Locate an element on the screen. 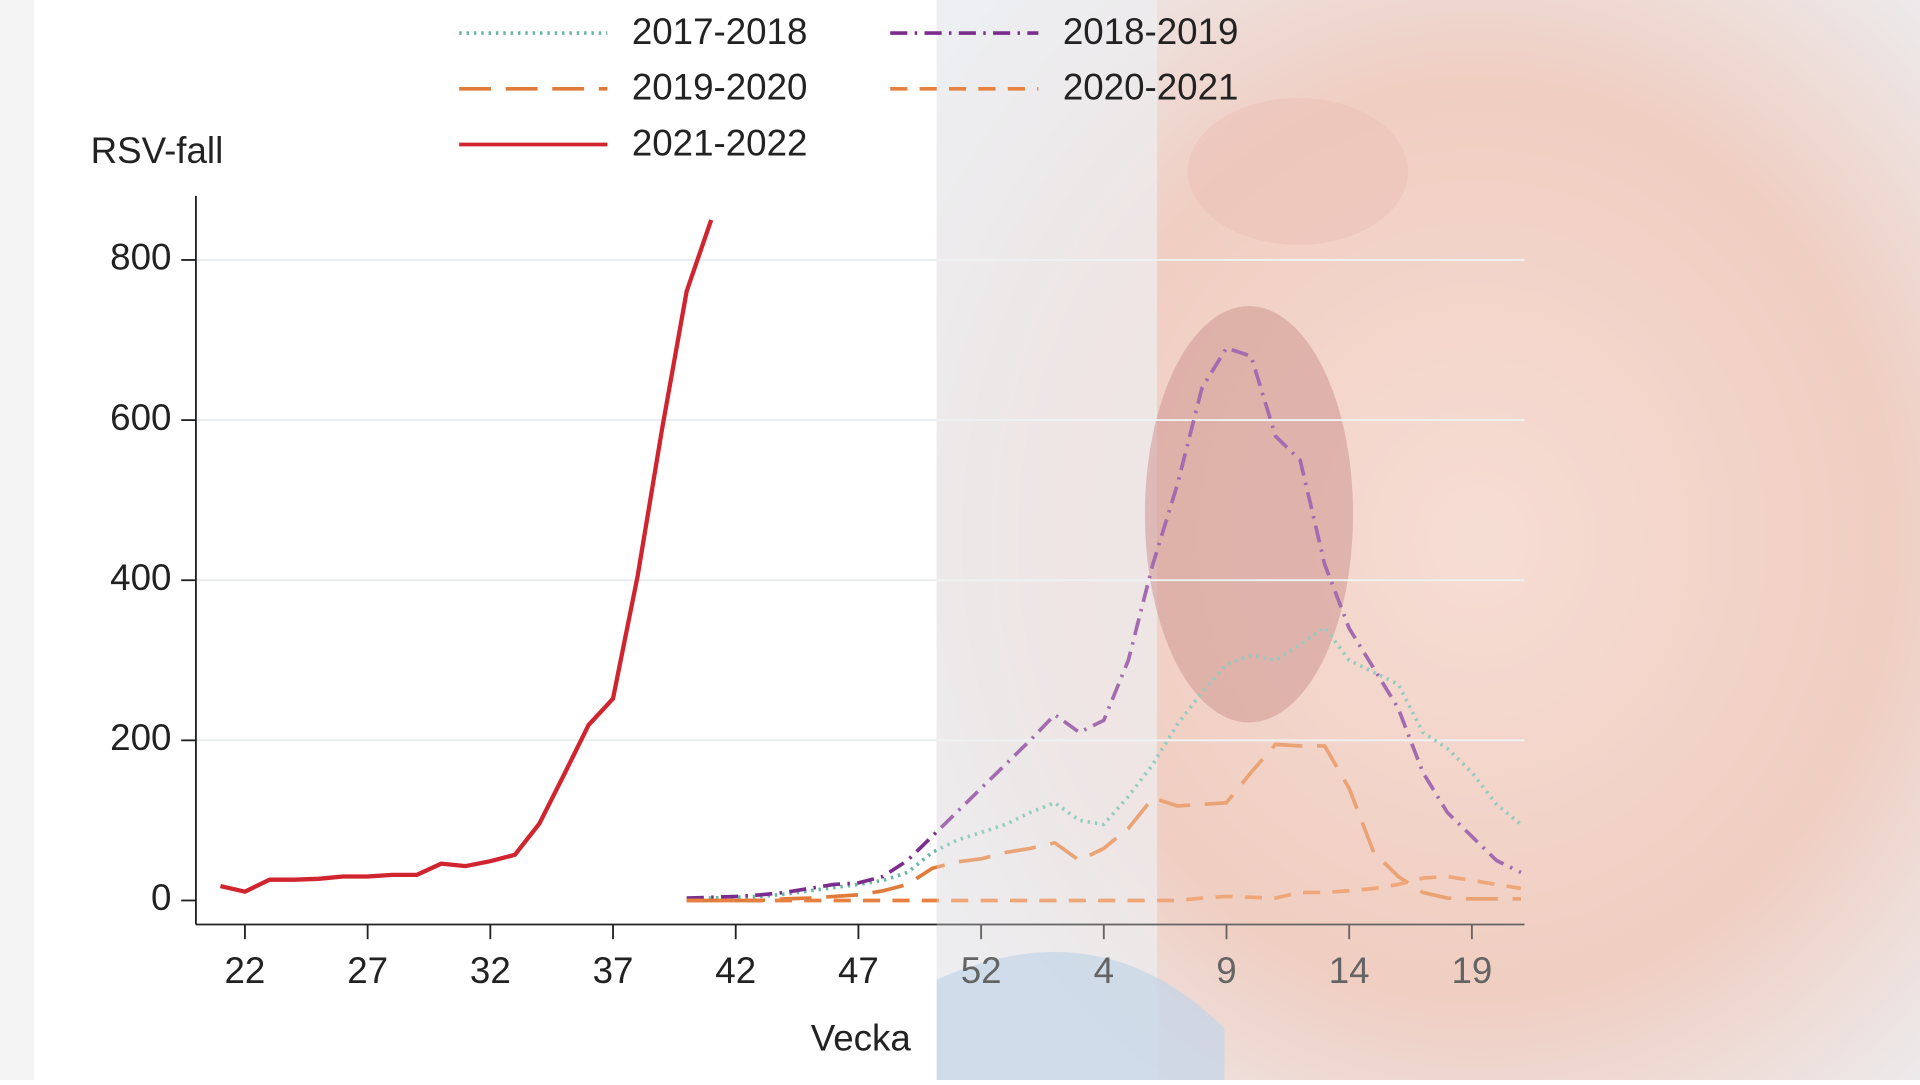  x-tick-label: 27 is located at coordinates (367, 970).